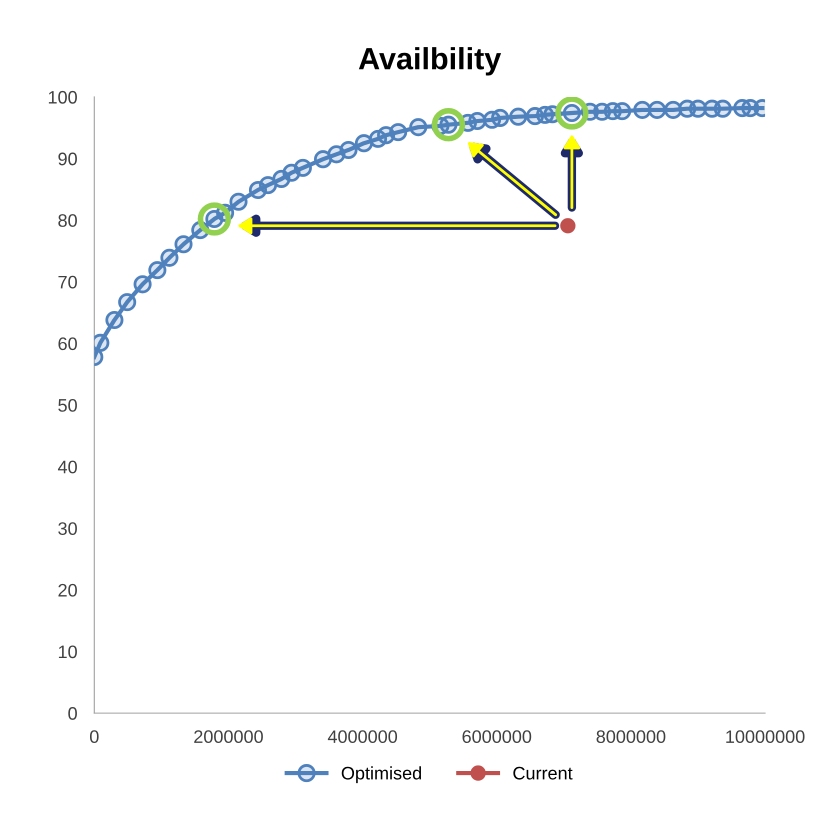 The height and width of the screenshot is (815, 820). Describe the element at coordinates (228, 737) in the screenshot. I see `x-tick-label: 2000000` at that location.